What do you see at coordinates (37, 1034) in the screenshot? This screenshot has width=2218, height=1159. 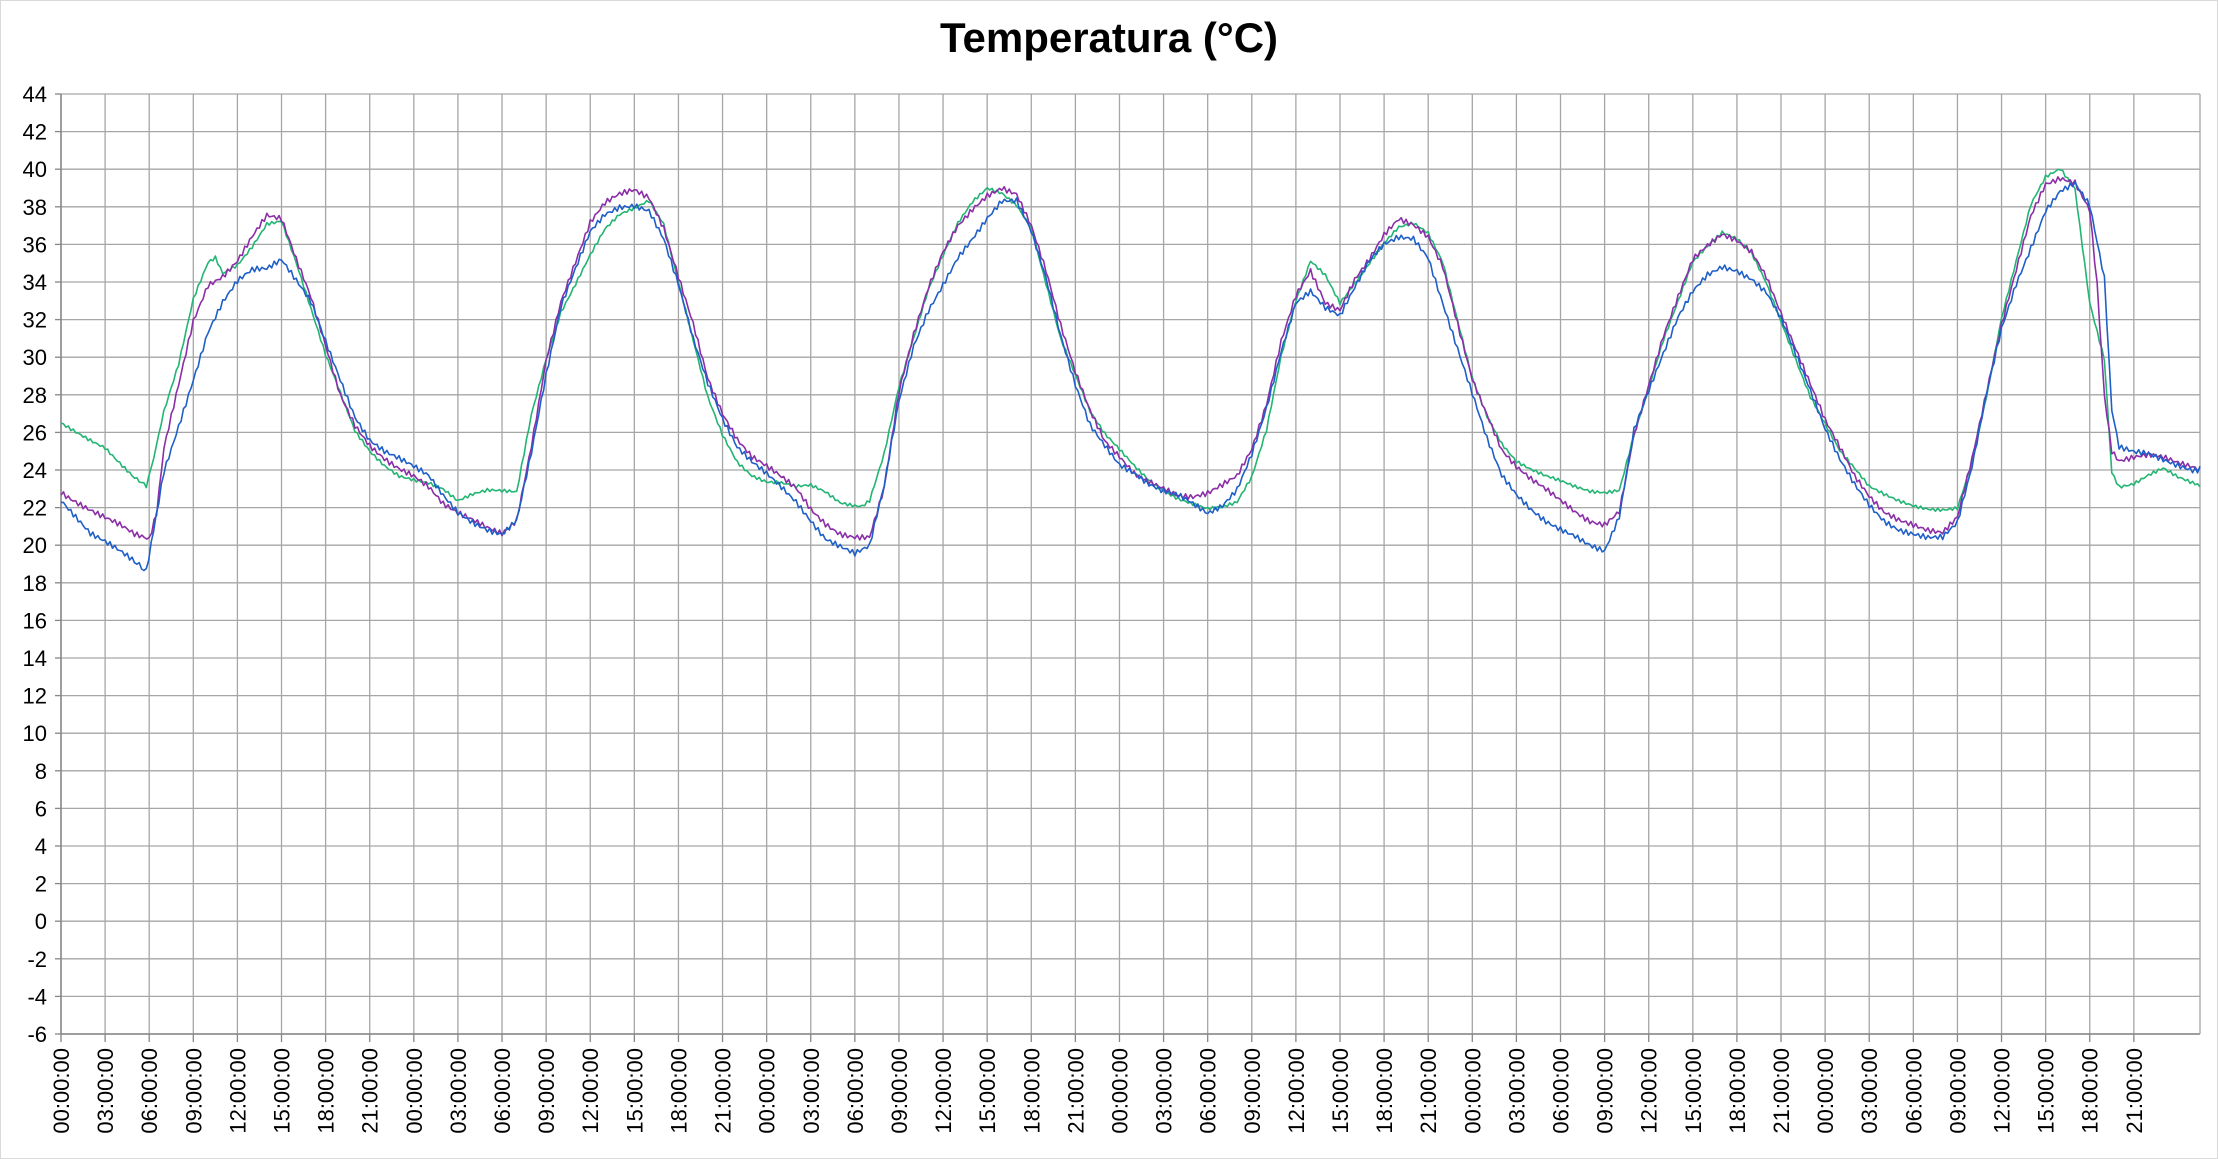 I see `y-tick-label: -6` at bounding box center [37, 1034].